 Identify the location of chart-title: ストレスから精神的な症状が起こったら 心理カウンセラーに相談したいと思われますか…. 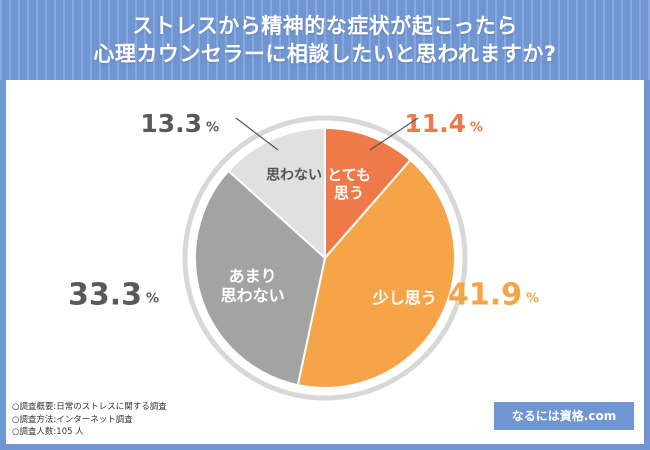
(325, 40).